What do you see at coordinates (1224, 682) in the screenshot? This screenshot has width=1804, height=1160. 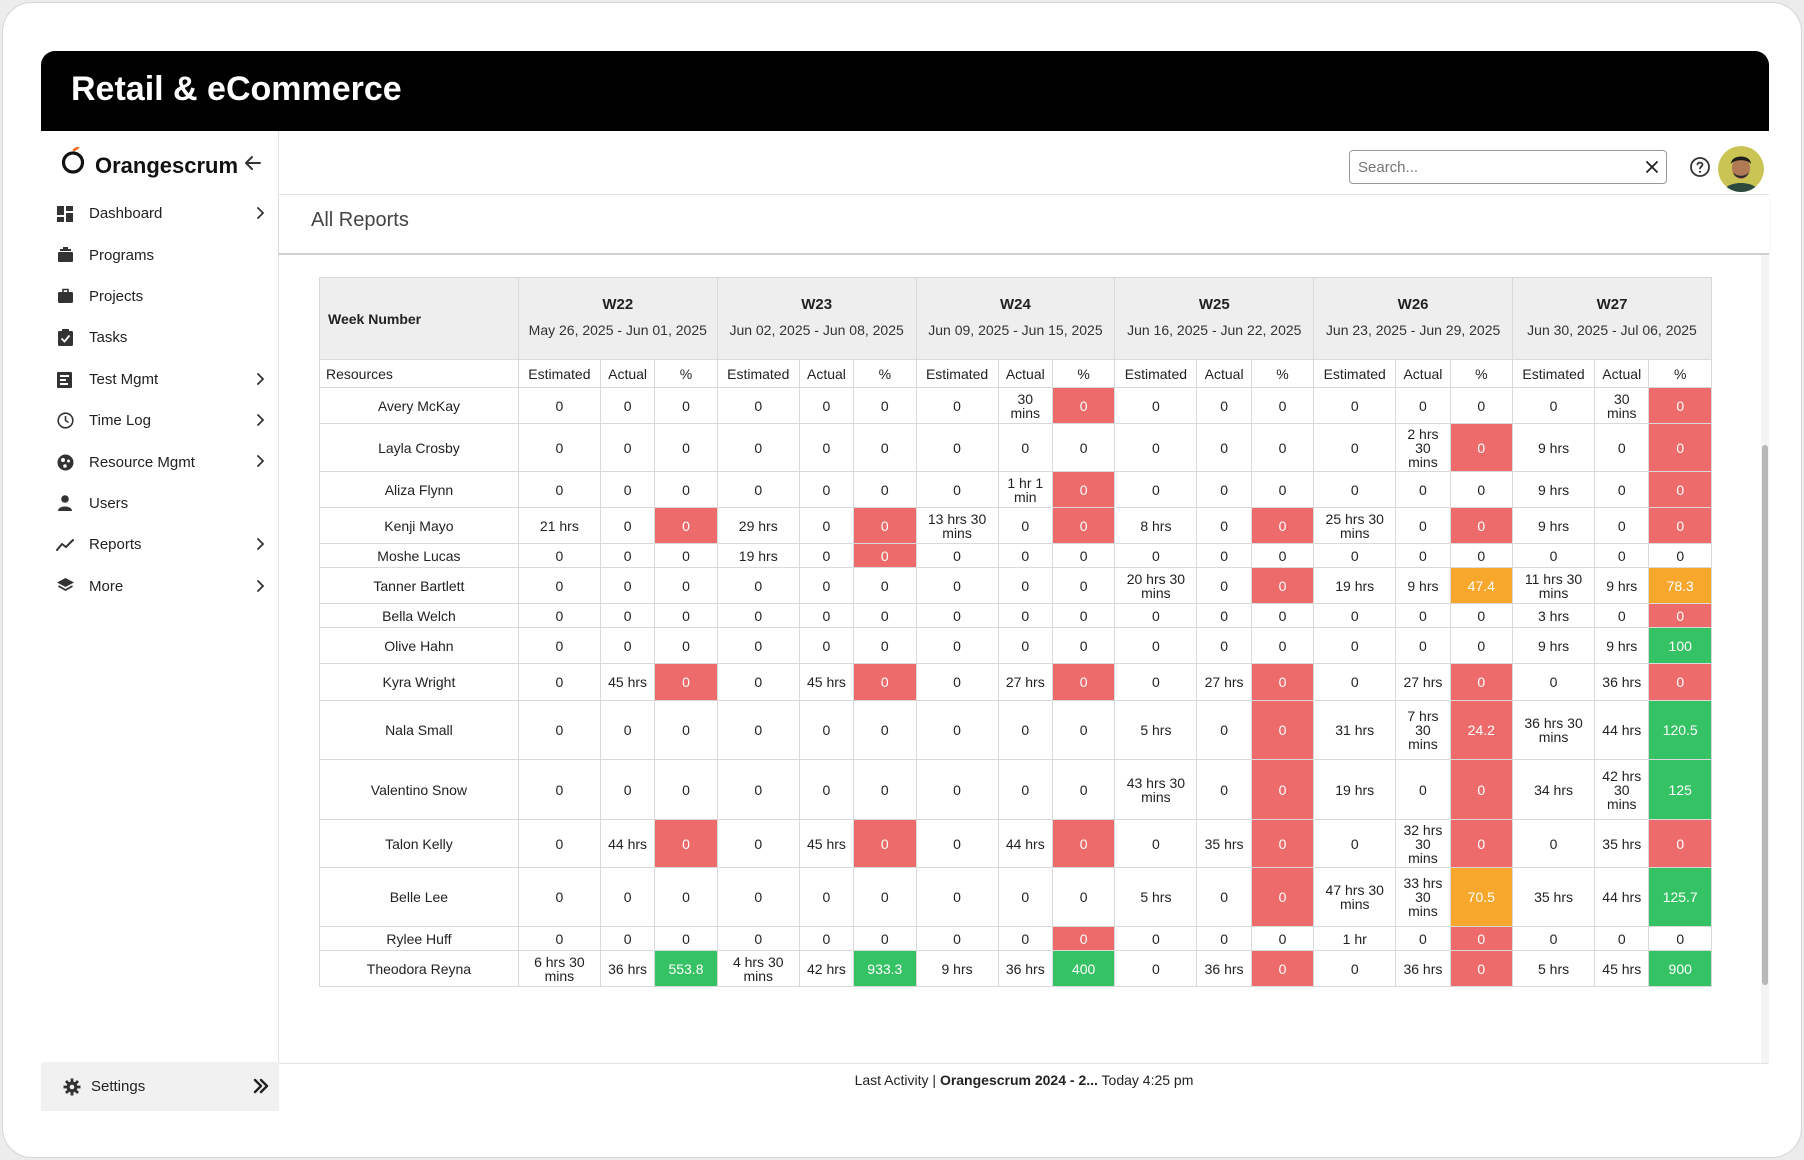 I see `actual-cell: 27 hrs` at bounding box center [1224, 682].